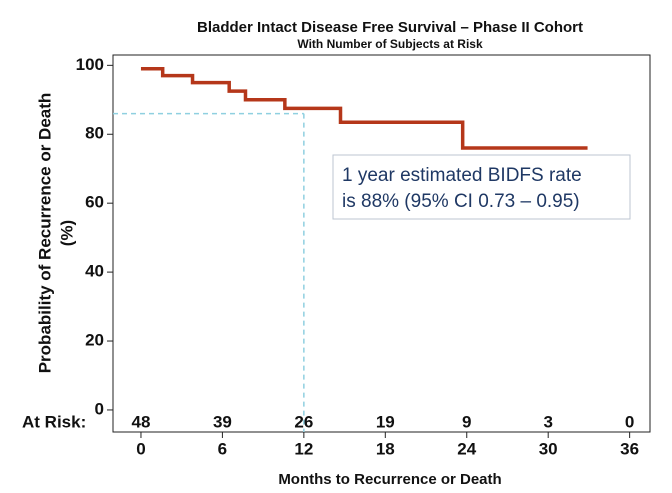  What do you see at coordinates (364, 108) in the screenshot?
I see `survival-curve` at bounding box center [364, 108].